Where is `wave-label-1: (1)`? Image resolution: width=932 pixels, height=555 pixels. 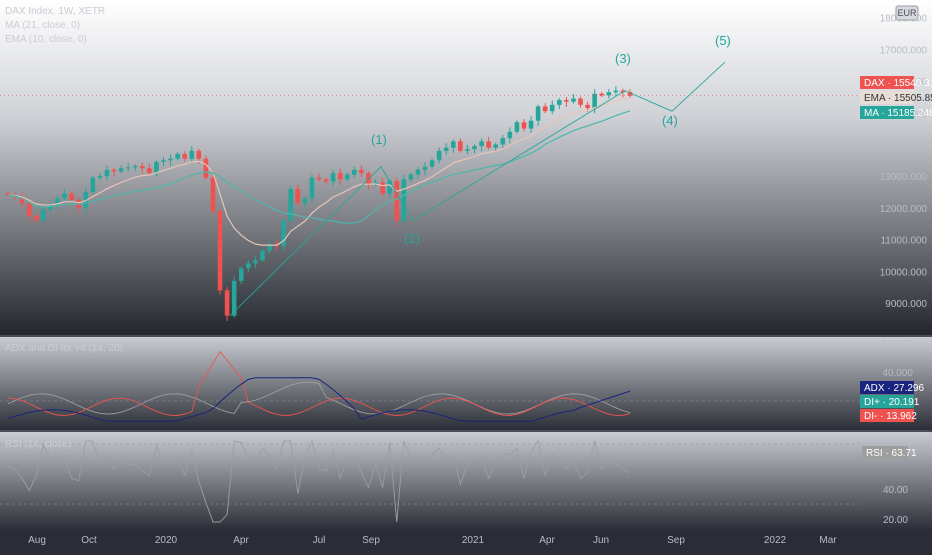 wave-label-1: (1) is located at coordinates (379, 139).